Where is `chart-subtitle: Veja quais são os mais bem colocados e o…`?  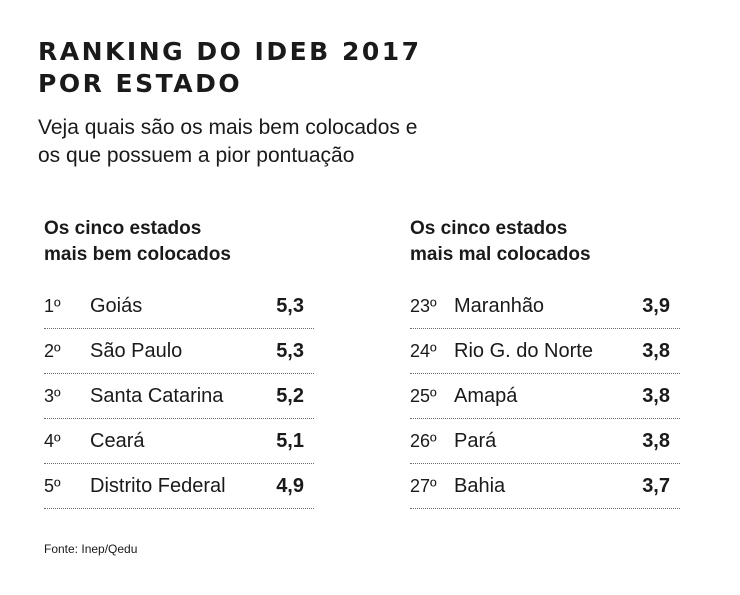 chart-subtitle: Veja quais são os mais bem colocados e o… is located at coordinates (227, 142).